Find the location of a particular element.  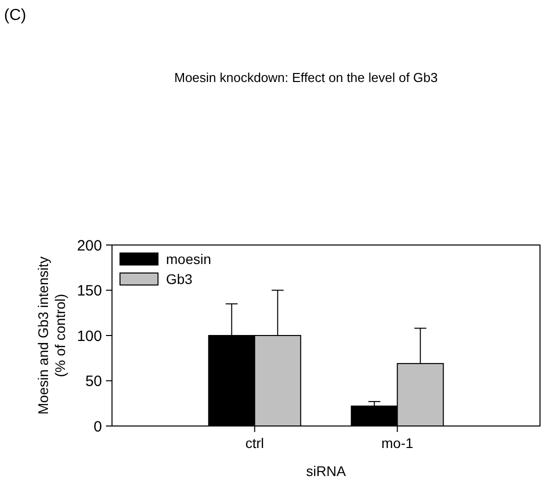

x-tick-label: ctrl is located at coordinates (254, 443).